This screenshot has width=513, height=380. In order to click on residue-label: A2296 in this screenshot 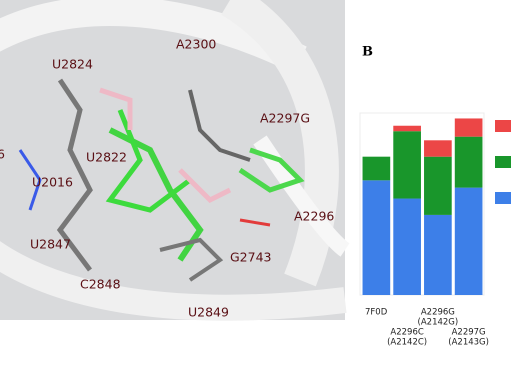, I will do `click(314, 216)`.